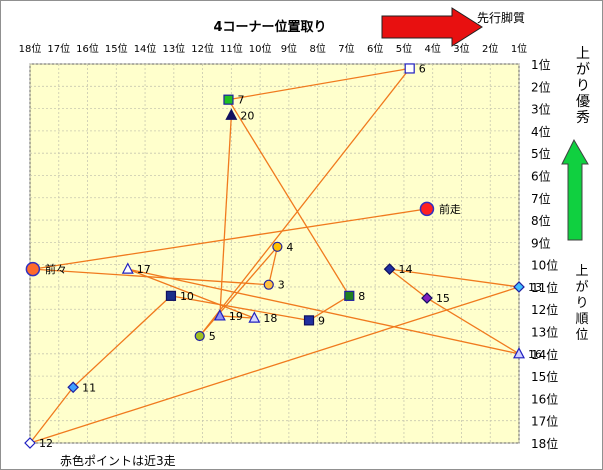 Image resolution: width=603 pixels, height=470 pixels. What do you see at coordinates (544, 443) in the screenshot?
I see `y-tick-label: 18位` at bounding box center [544, 443].